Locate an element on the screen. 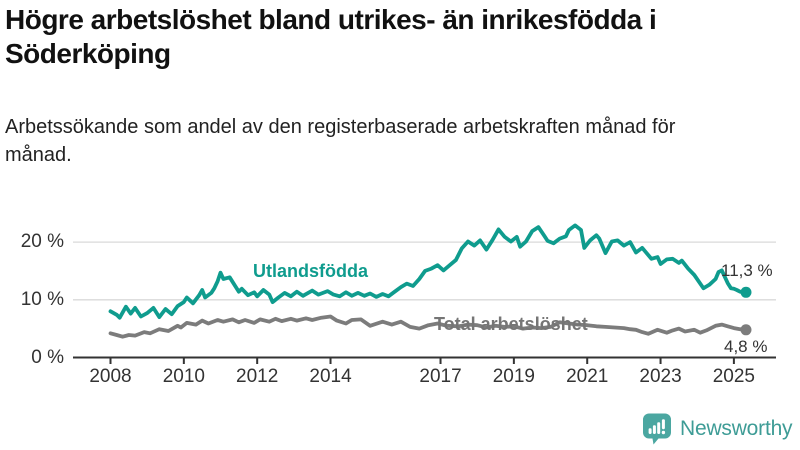  y-tick-label: 10 % is located at coordinates (42, 299).